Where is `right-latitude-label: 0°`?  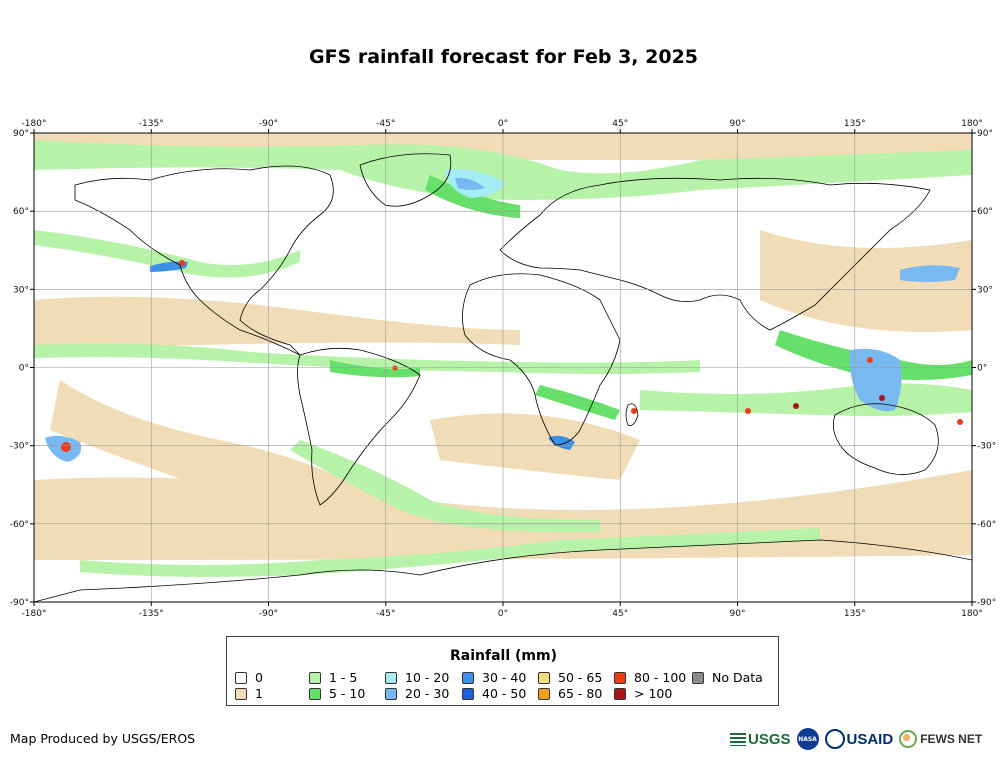 right-latitude-label: 0° is located at coordinates (982, 369).